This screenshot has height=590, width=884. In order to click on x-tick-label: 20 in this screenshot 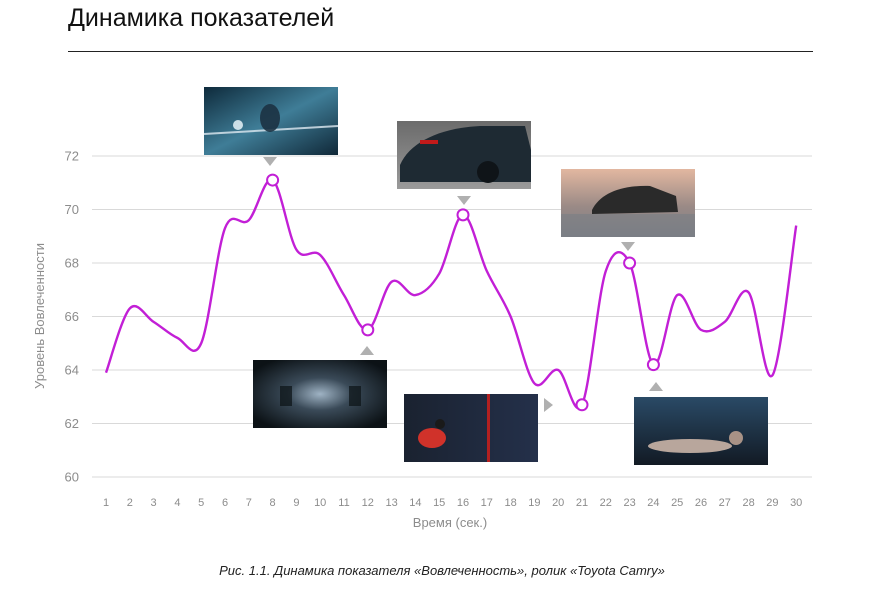, I will do `click(558, 503)`.